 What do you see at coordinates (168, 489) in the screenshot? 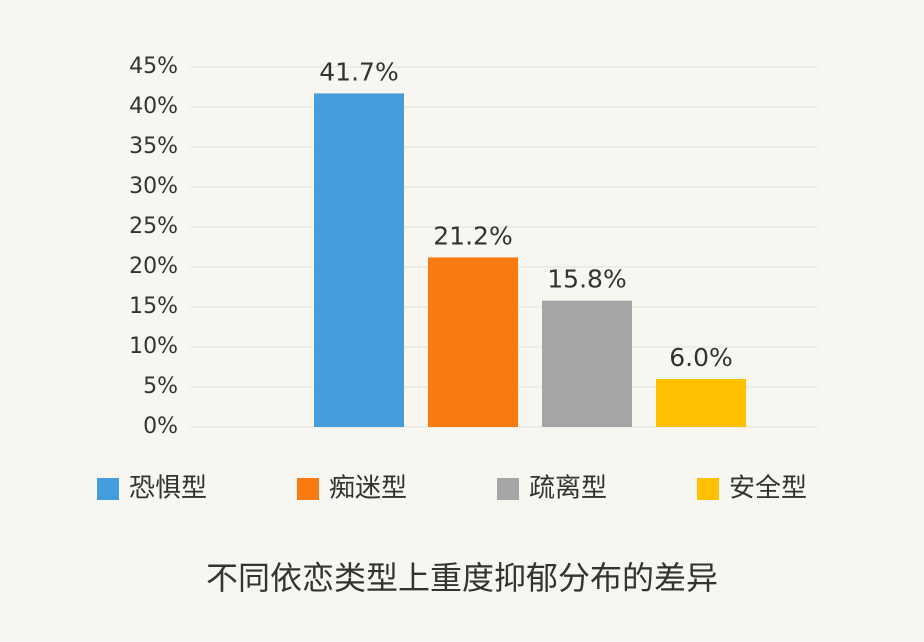
I see `legend-label: 恐惧型` at bounding box center [168, 489].